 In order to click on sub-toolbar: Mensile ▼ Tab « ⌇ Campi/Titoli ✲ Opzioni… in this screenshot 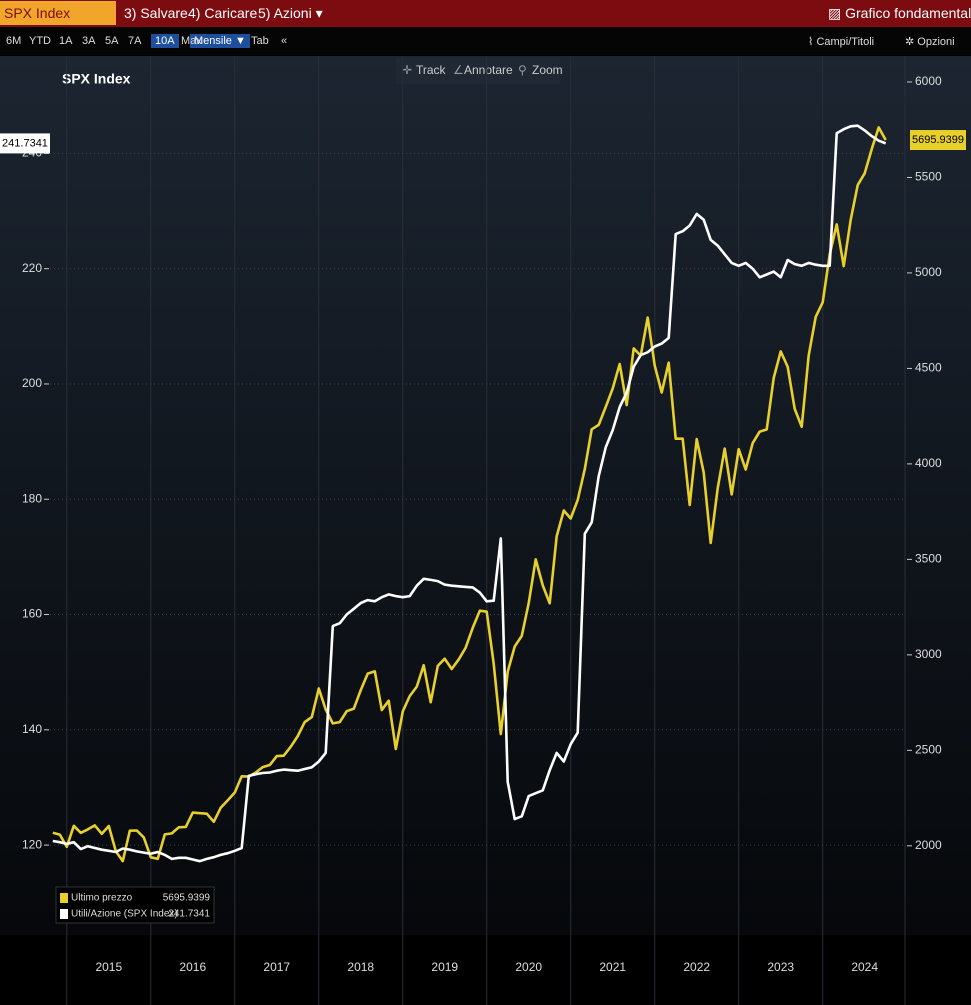, I will do `click(485, 41)`.